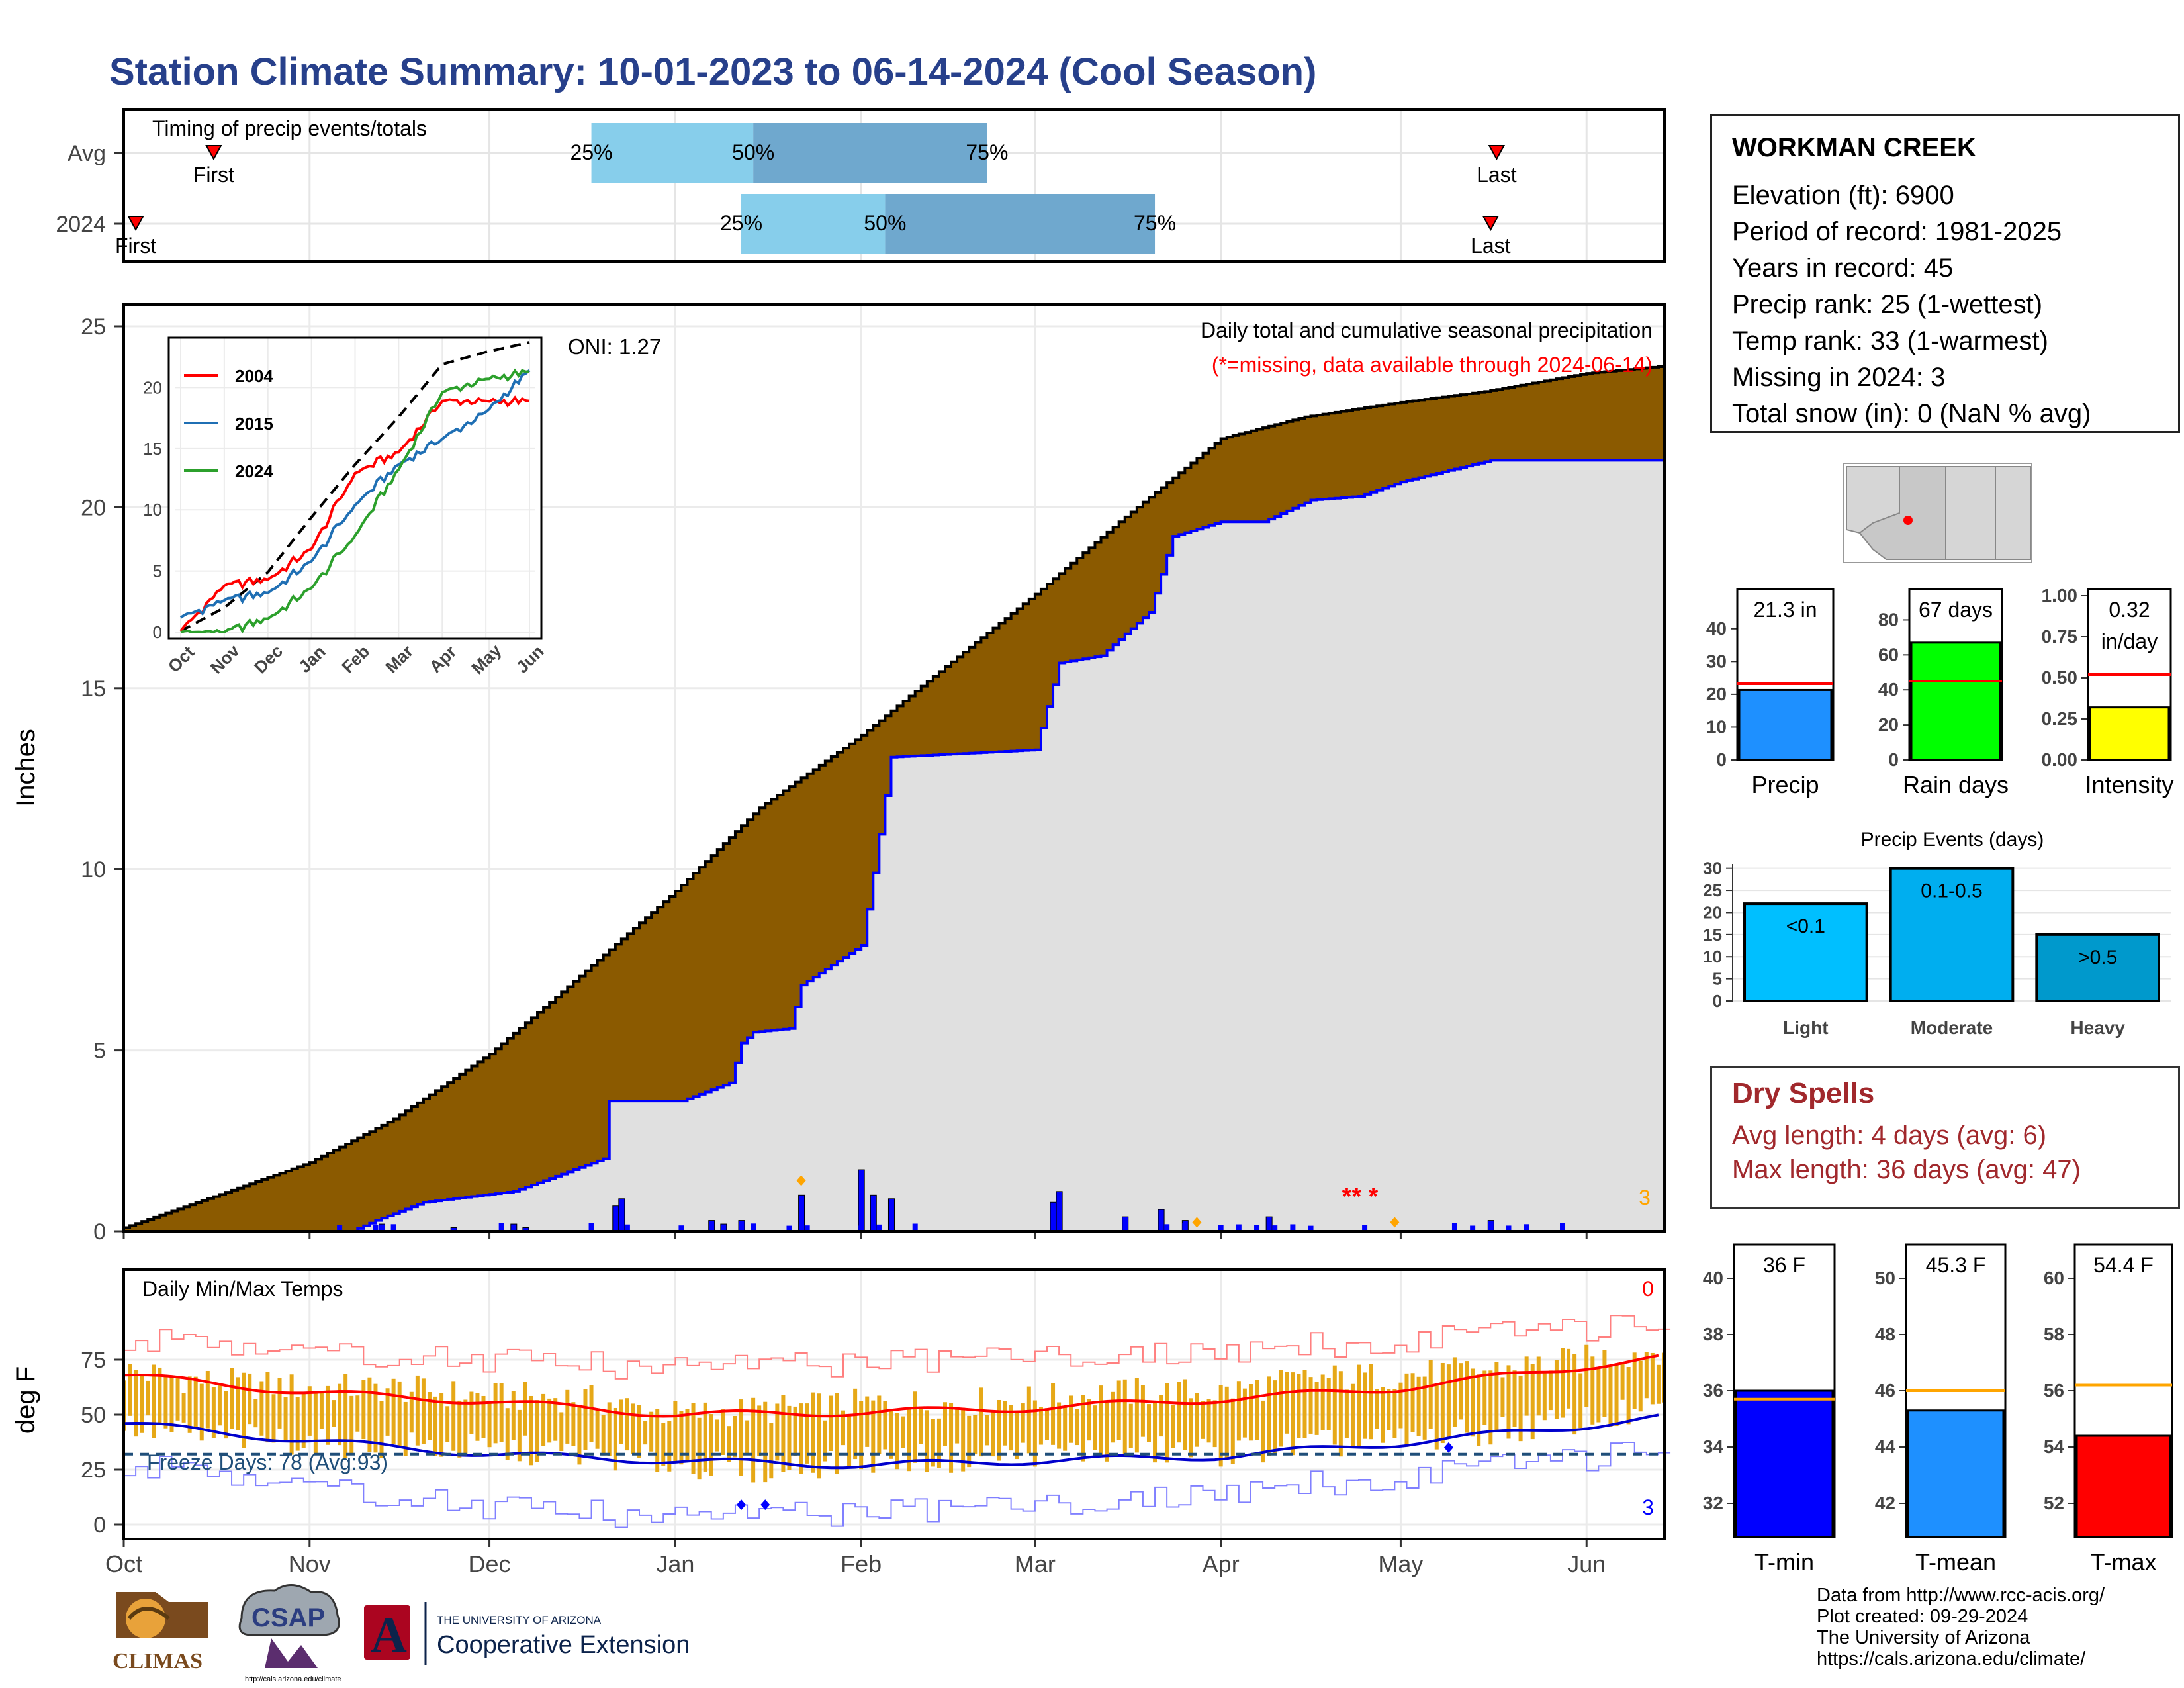  I want to click on t-mean-chart: 42 44 46 48 50 45.3 F T-mean, so click(1941, 1409).